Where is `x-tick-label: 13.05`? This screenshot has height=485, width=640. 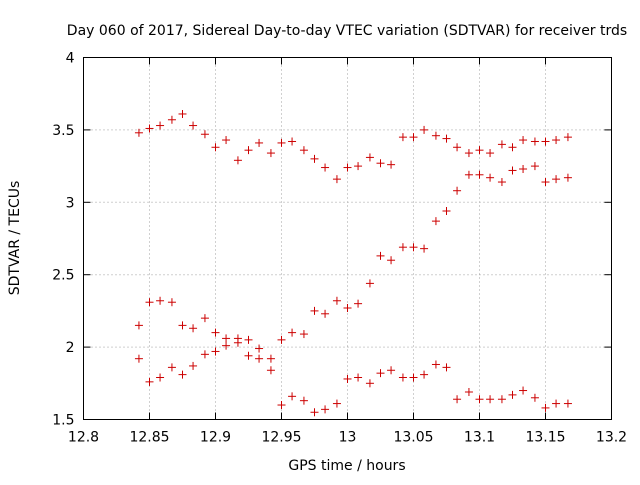
x-tick-label: 13.05 is located at coordinates (413, 438).